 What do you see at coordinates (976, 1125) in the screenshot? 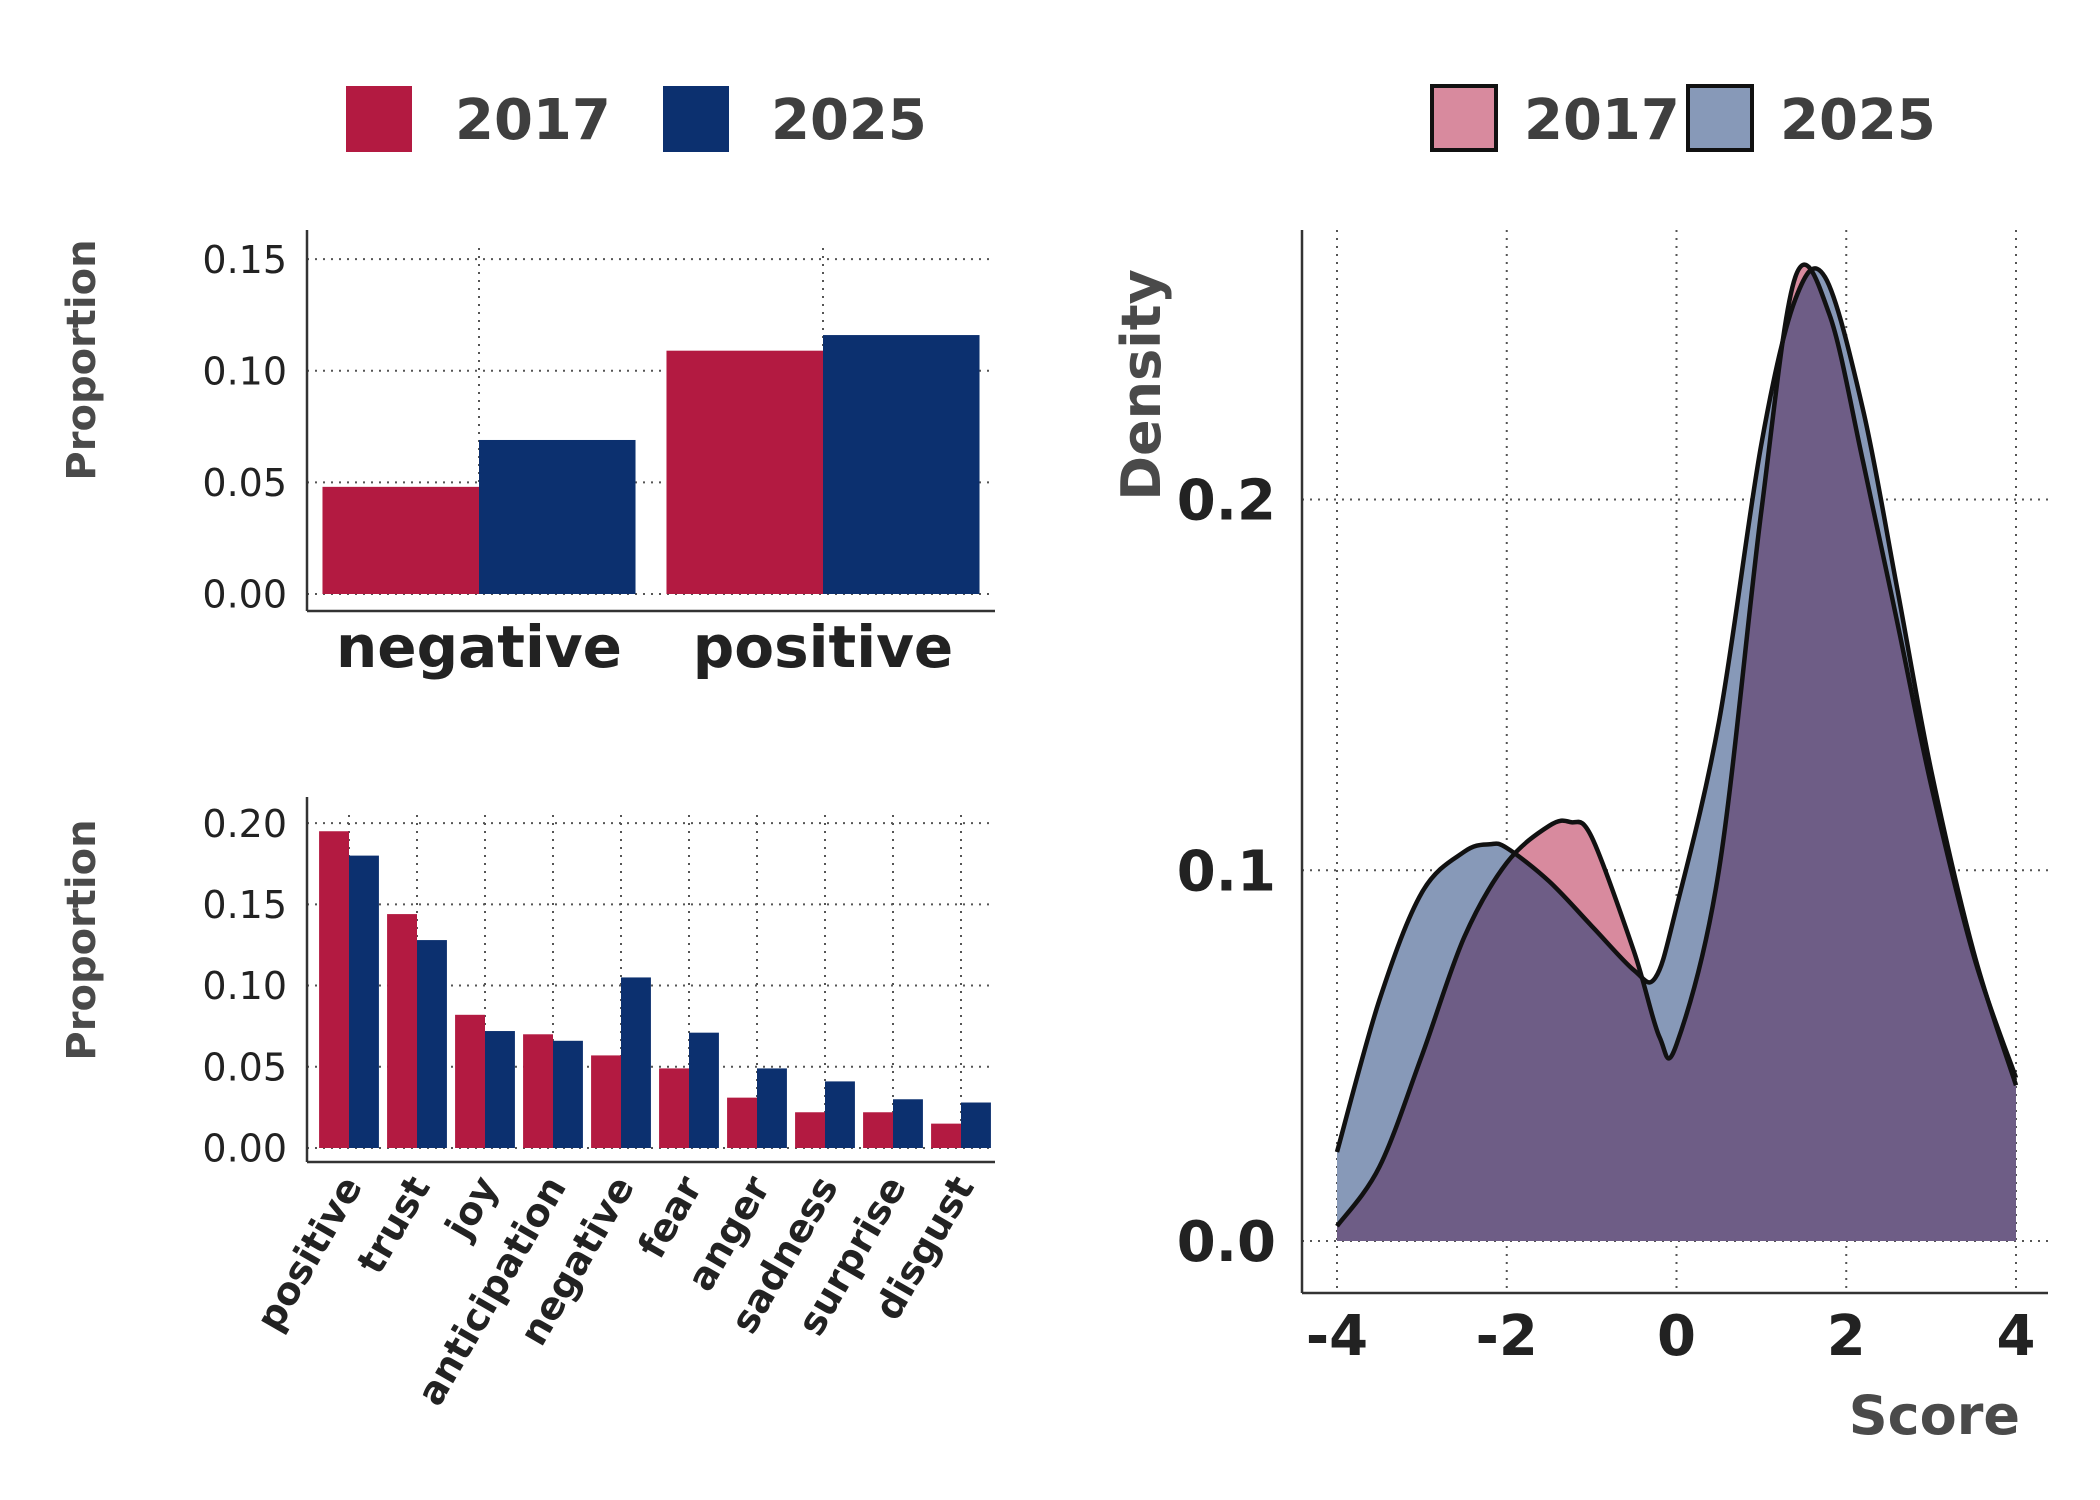
I see `bar-2025-disgust` at bounding box center [976, 1125].